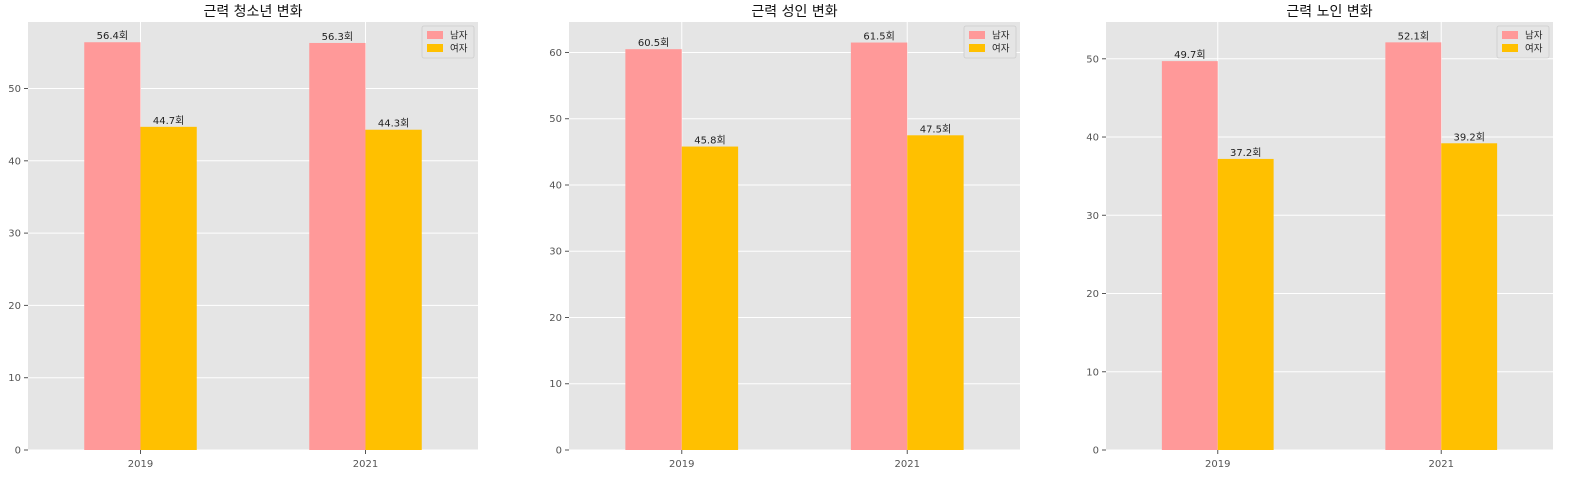 The width and height of the screenshot is (1595, 481). Describe the element at coordinates (878, 37) in the screenshot. I see `data-label: 61.5회` at that location.